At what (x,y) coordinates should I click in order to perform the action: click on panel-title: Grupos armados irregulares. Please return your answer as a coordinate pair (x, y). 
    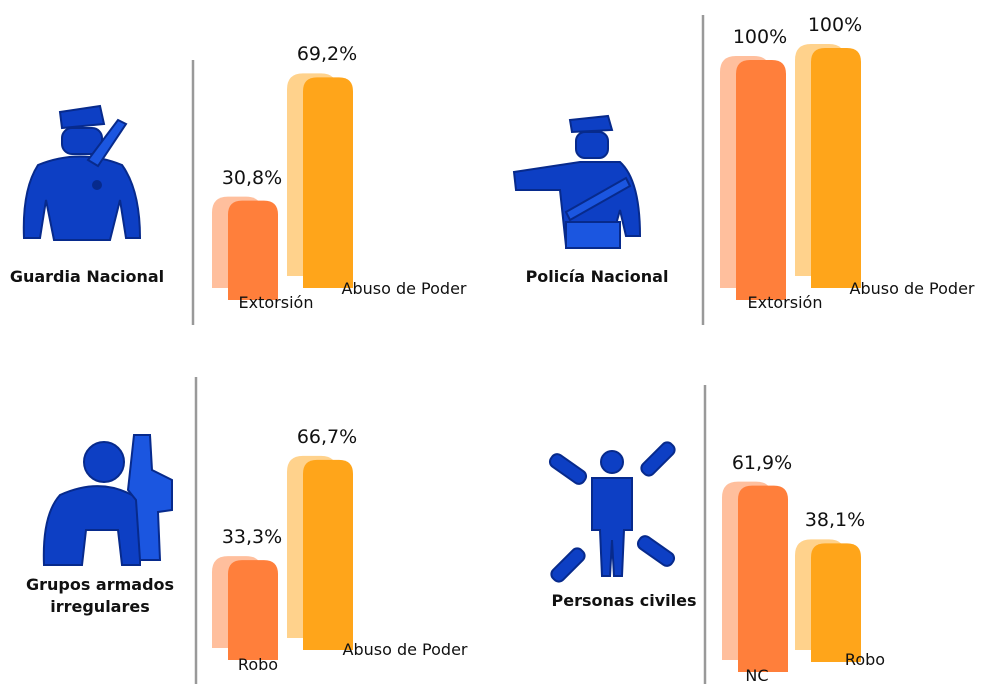
    Looking at the image, I should click on (100, 595).